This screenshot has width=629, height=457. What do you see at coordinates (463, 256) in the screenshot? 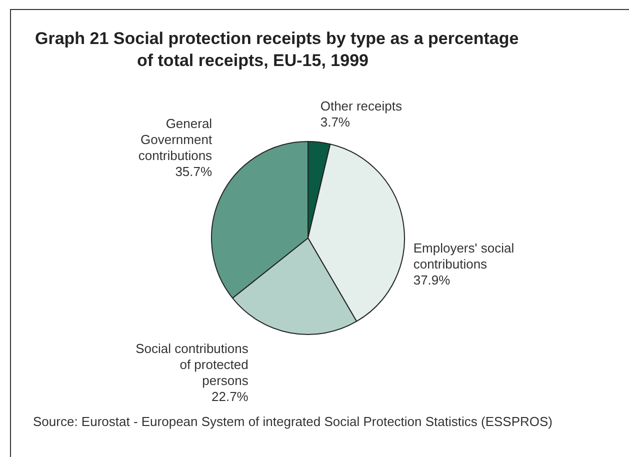
I see `slice-label: Employers' social contributions` at bounding box center [463, 256].